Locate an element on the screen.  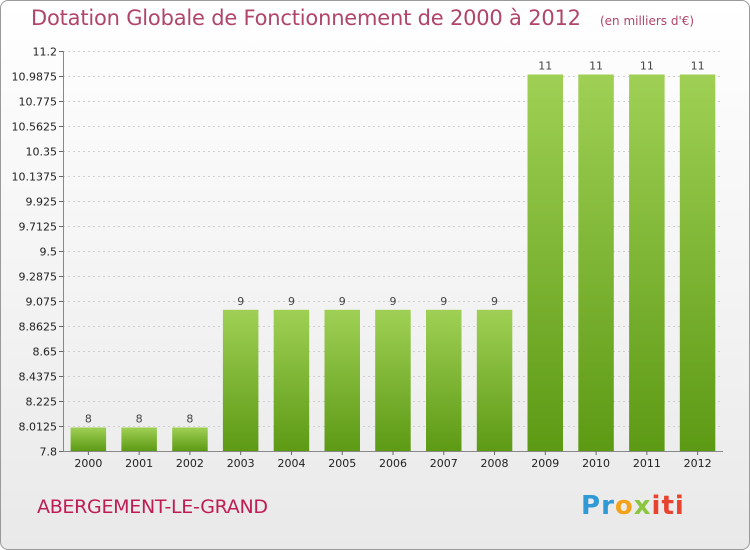
y-tick-label: 9.925 is located at coordinates (42, 202).